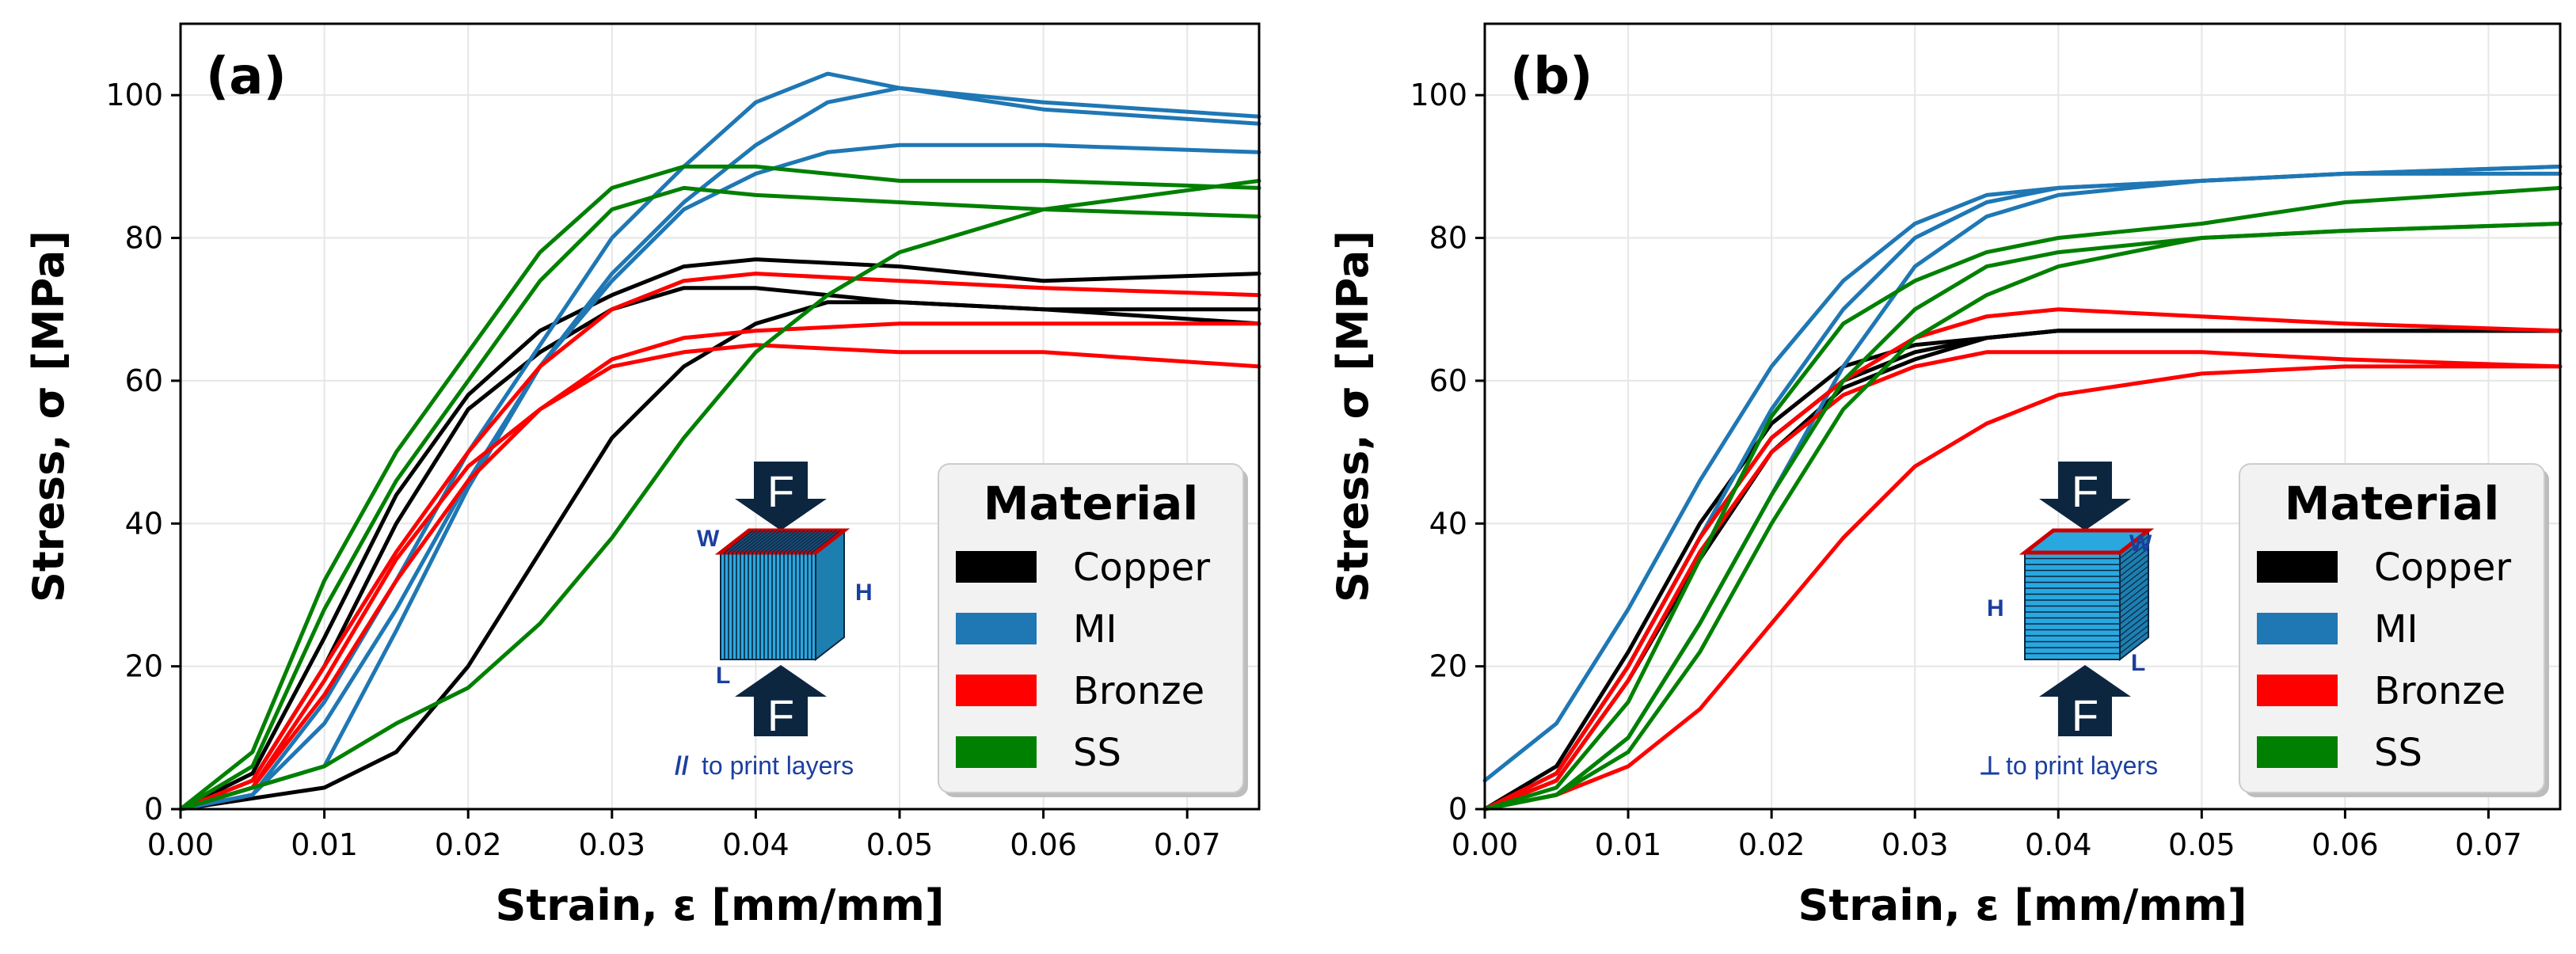  Describe the element at coordinates (1990, 765) in the screenshot. I see `orientation-symbol: ⊥` at that location.